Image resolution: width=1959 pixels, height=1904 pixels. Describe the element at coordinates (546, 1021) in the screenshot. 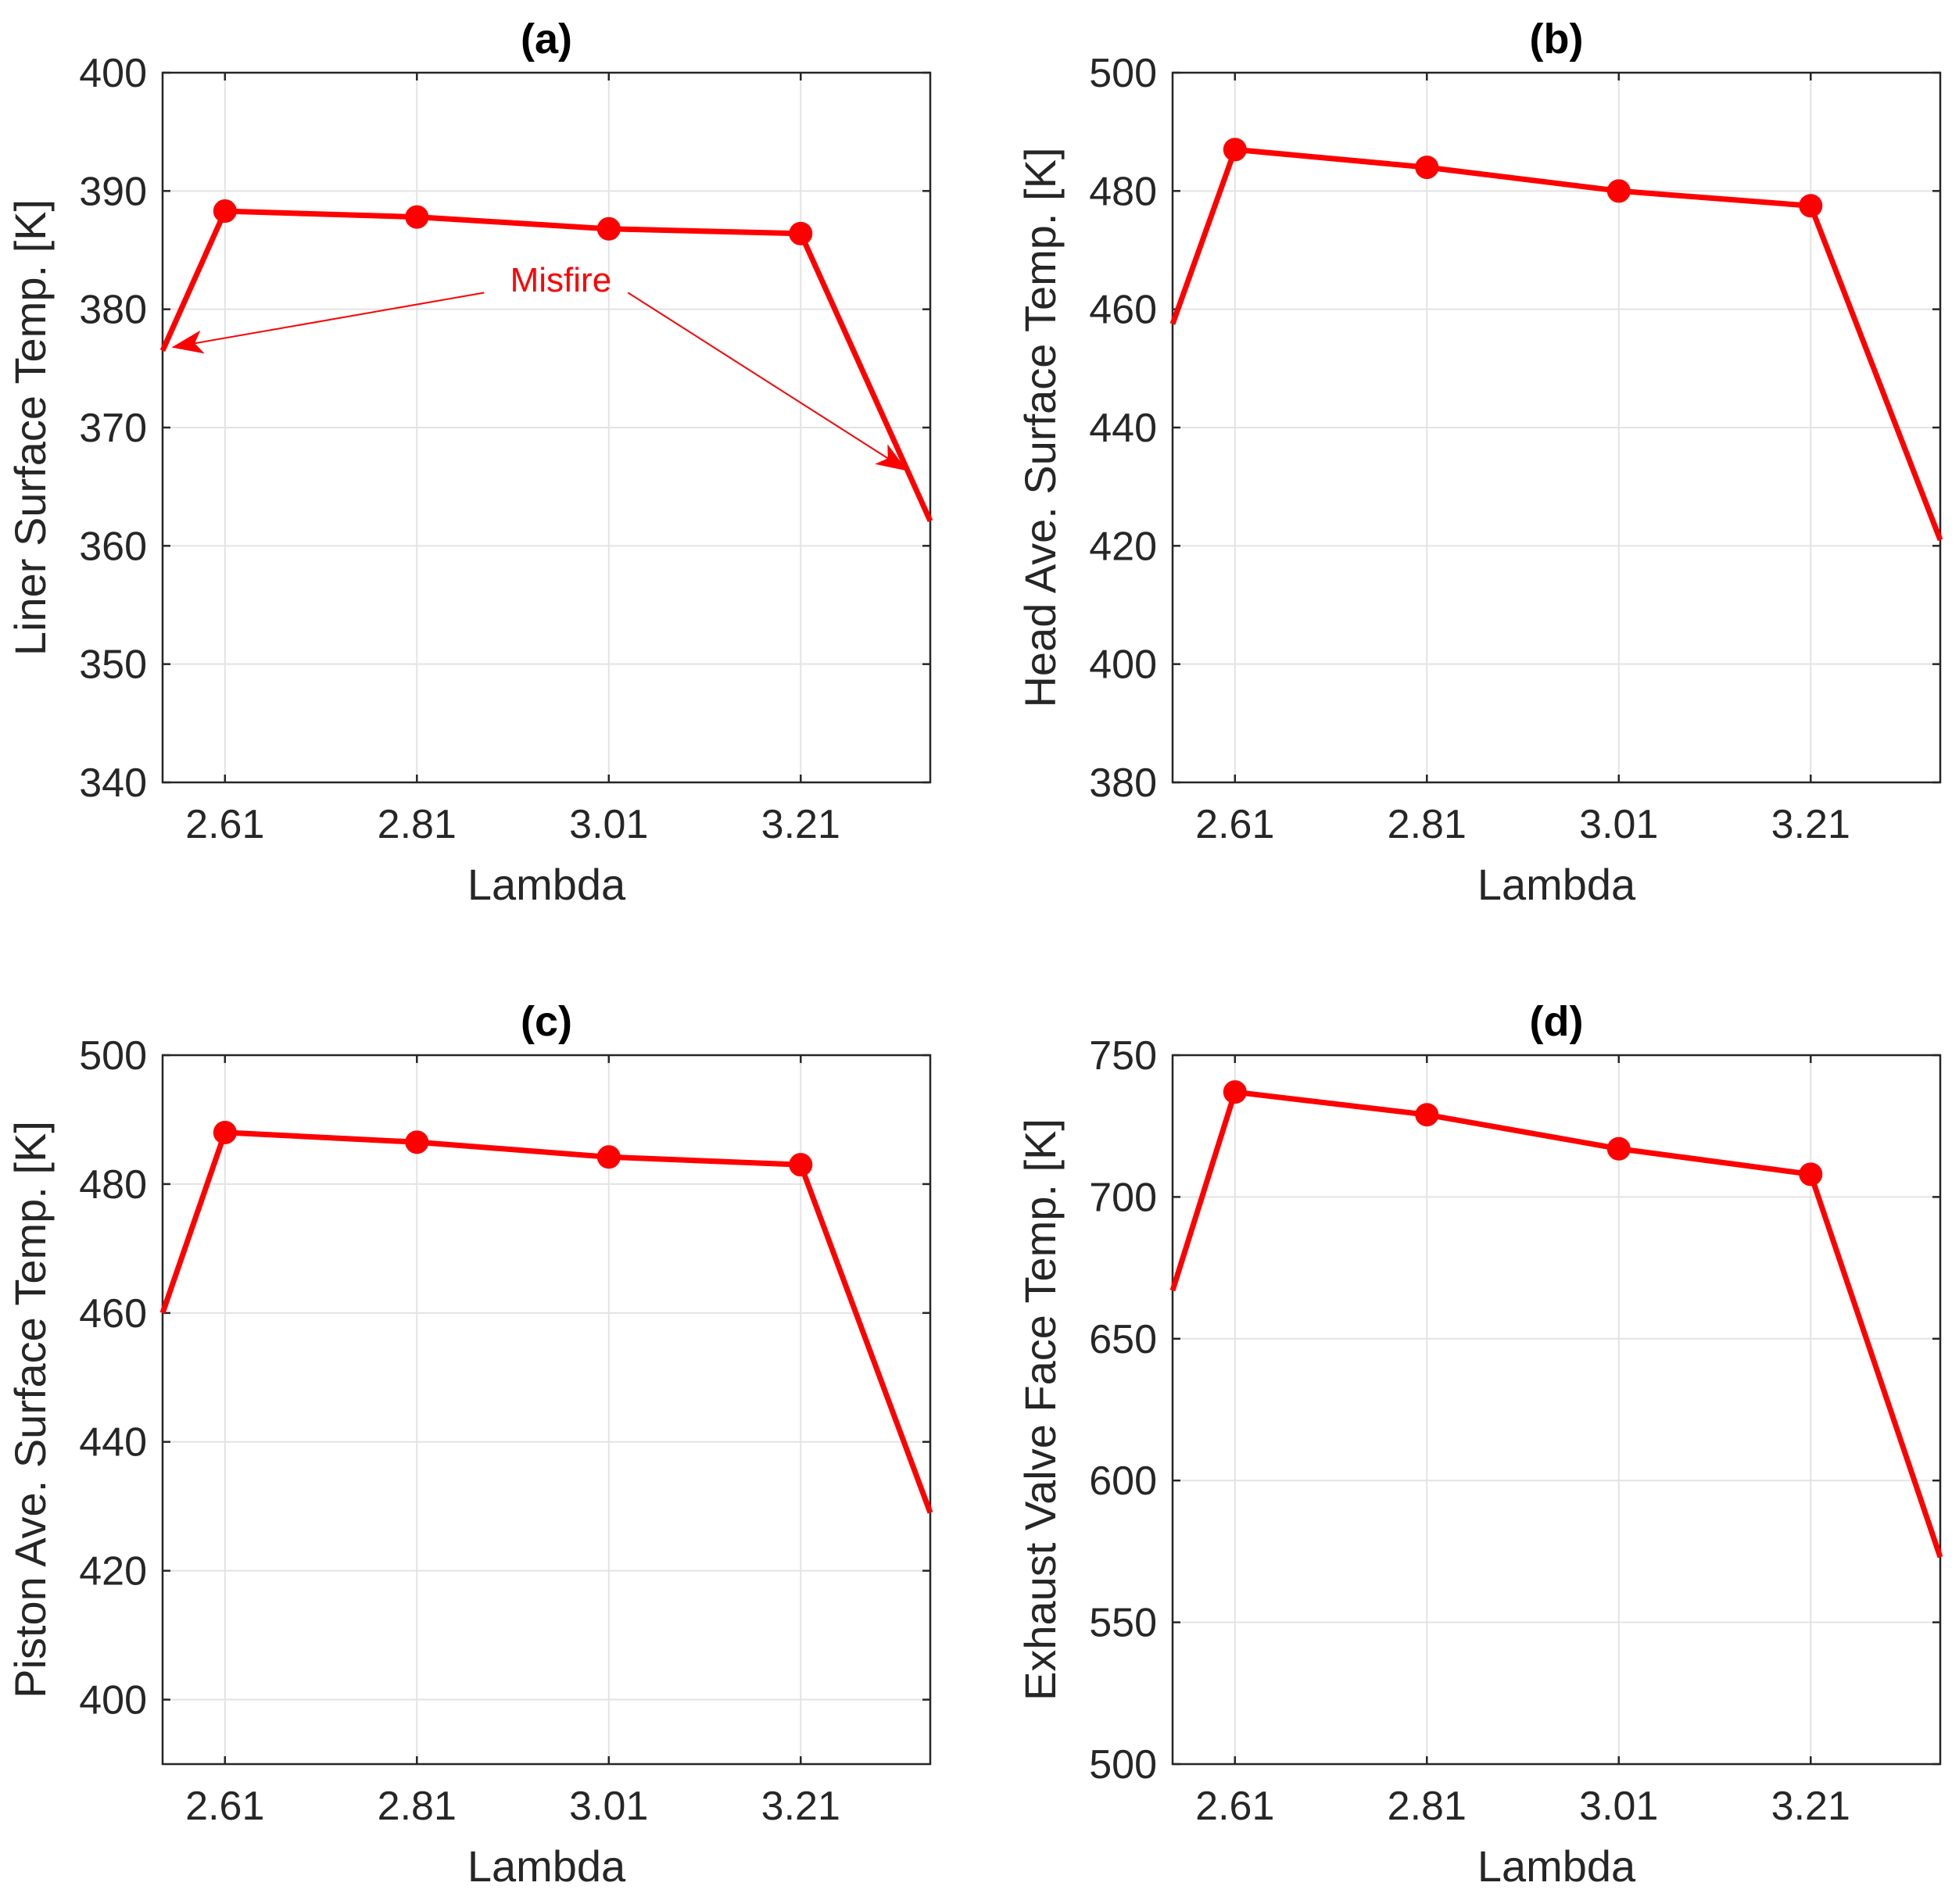

I see `chart-title: (c)` at that location.